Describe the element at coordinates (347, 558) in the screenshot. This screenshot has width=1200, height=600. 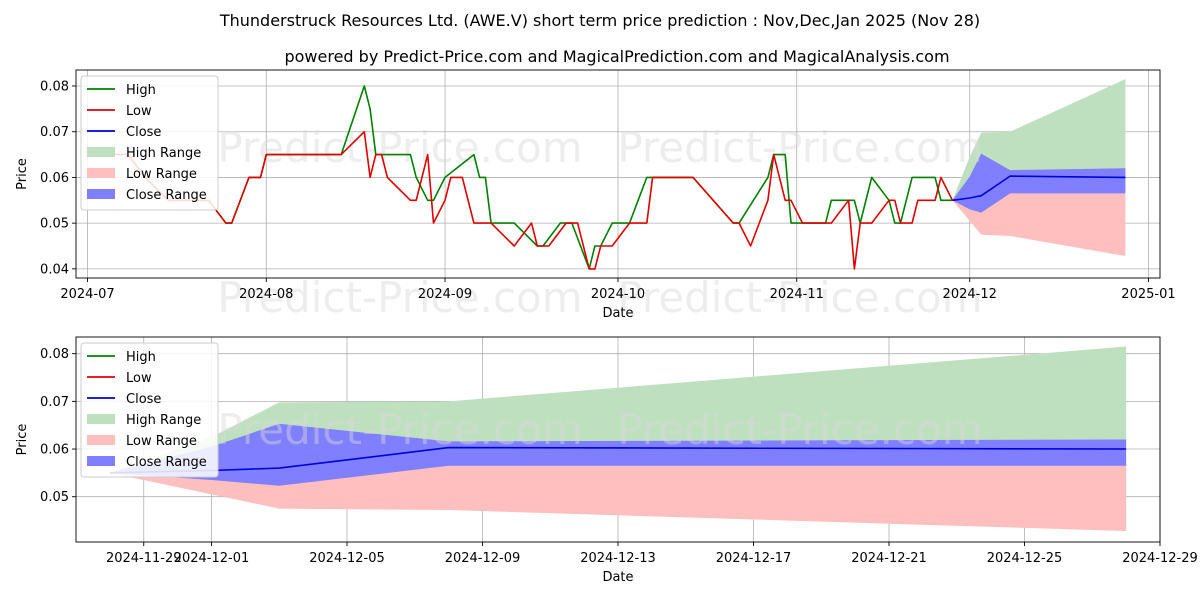
I see `x-tick-label: 2024-12-05` at that location.